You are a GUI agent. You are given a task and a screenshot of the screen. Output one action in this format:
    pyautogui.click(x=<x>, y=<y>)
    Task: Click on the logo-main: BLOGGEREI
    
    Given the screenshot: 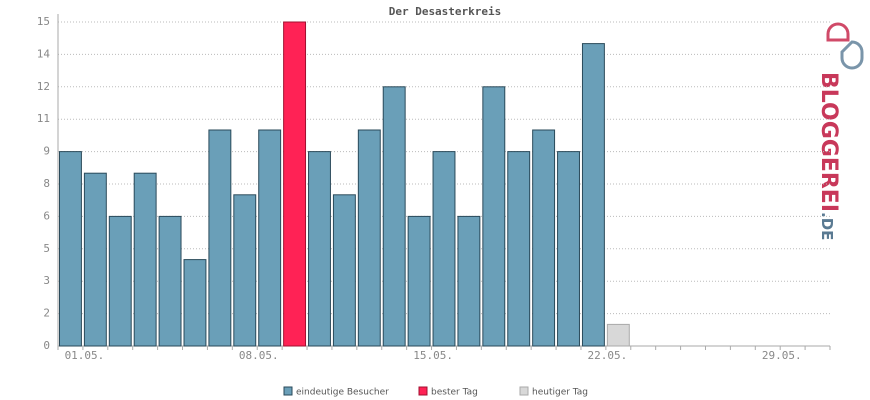 What is the action you would take?
    pyautogui.click(x=828, y=142)
    